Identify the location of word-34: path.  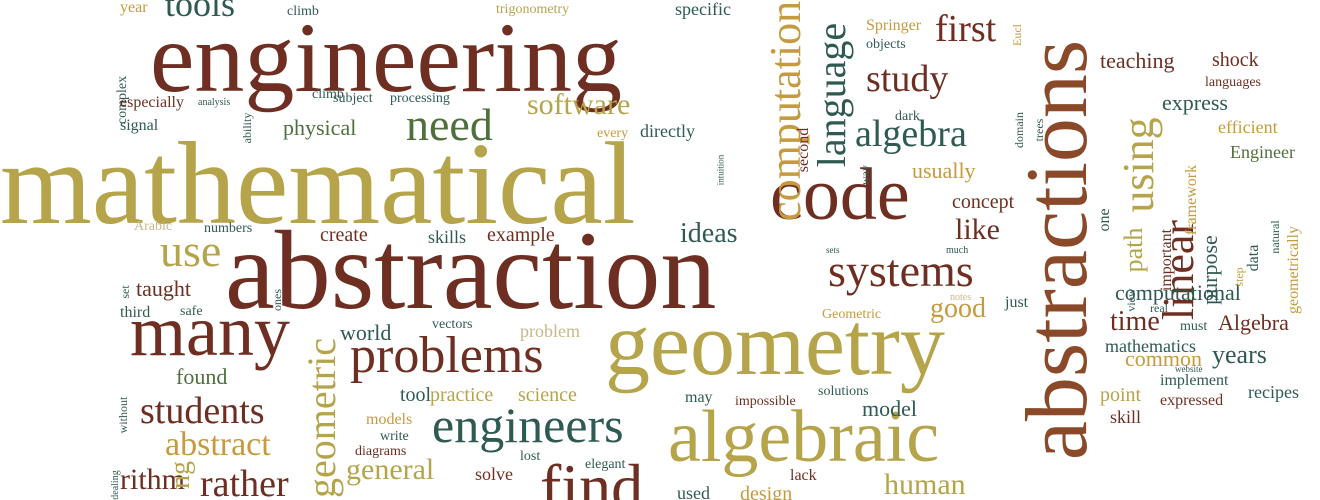
(1134, 250).